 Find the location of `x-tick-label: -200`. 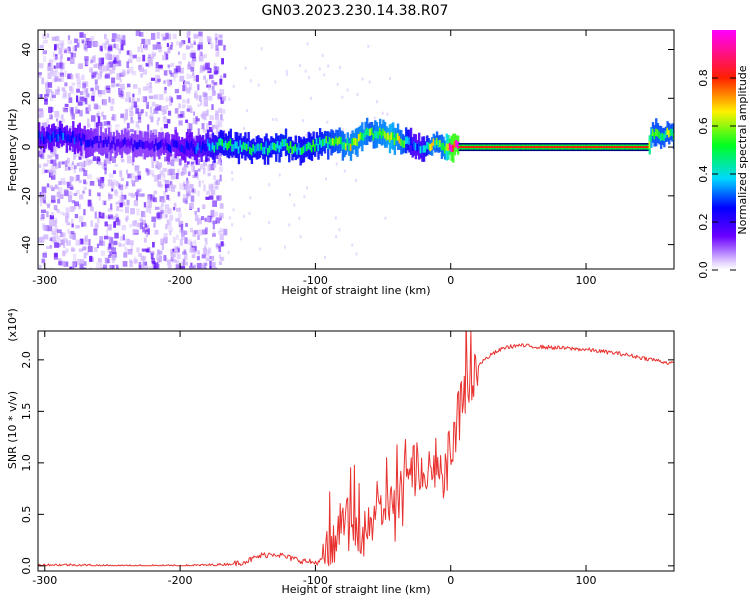

x-tick-label: -200 is located at coordinates (180, 280).